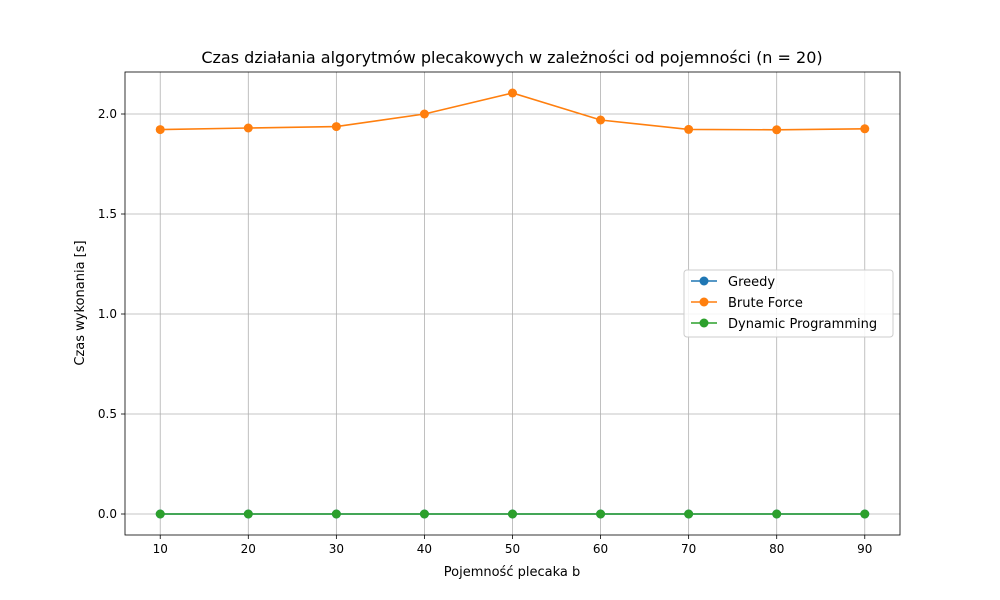  What do you see at coordinates (107, 114) in the screenshot?
I see `y-tick-label: 2.0` at bounding box center [107, 114].